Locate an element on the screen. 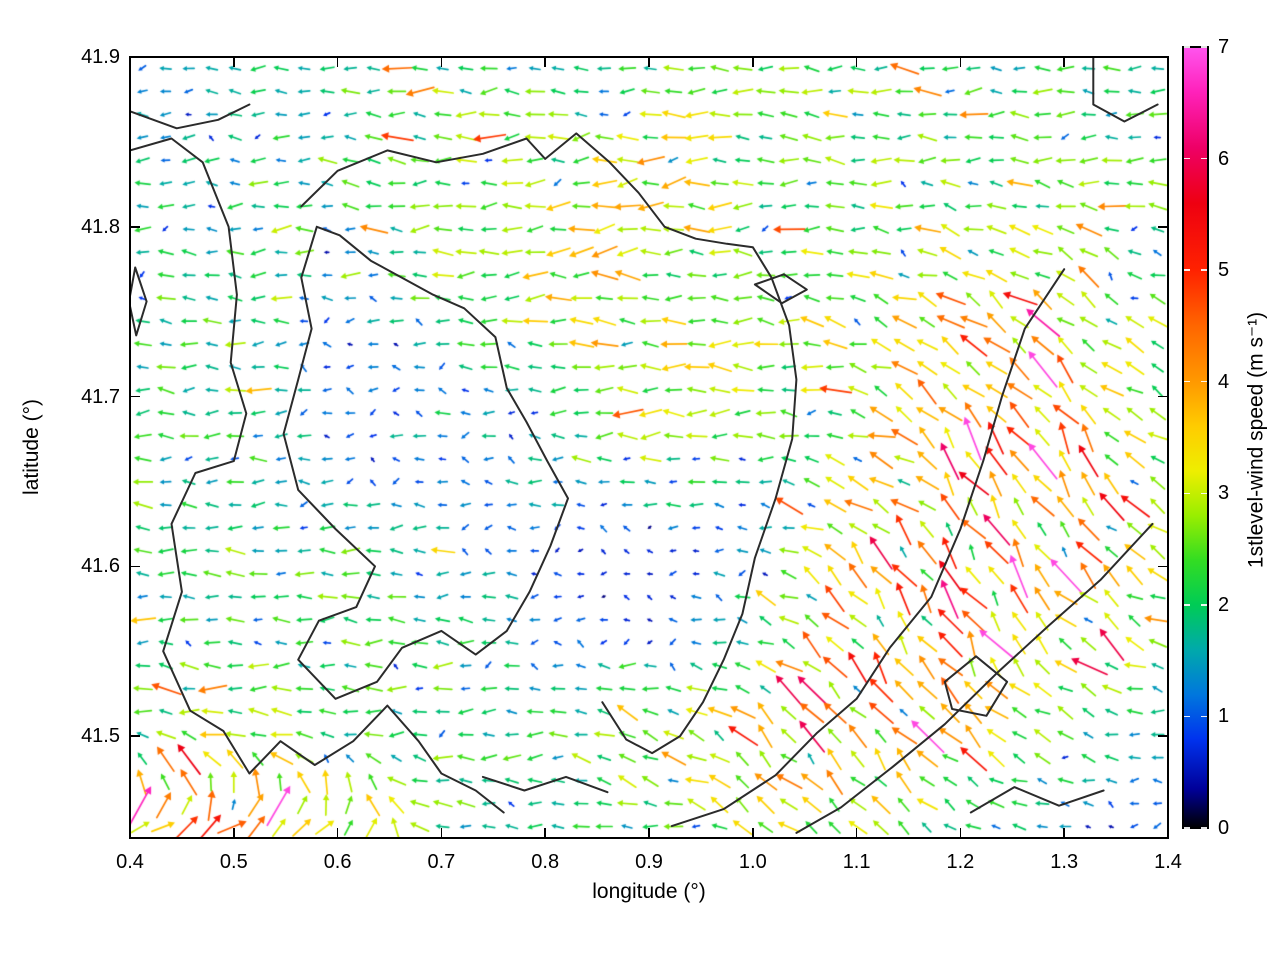 The image size is (1280, 960). y-tick-label: 41.6 is located at coordinates (100, 566).